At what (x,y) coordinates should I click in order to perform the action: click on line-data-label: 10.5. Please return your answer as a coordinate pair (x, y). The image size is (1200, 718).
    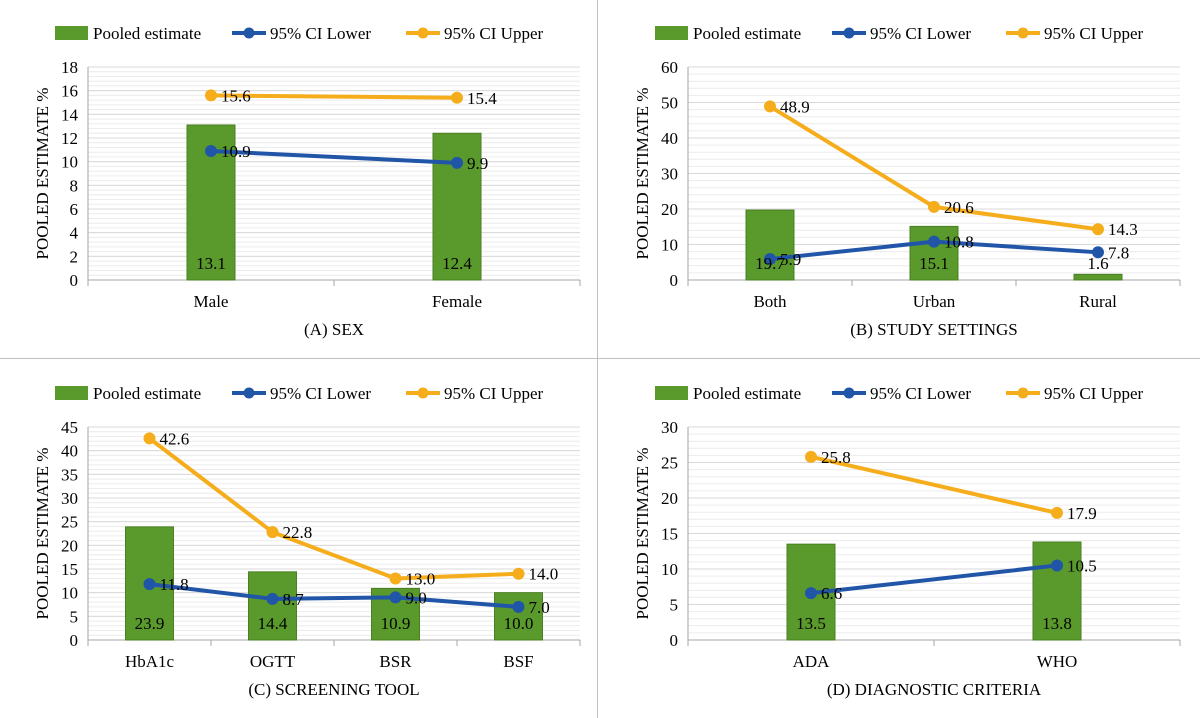
    Looking at the image, I should click on (1082, 565).